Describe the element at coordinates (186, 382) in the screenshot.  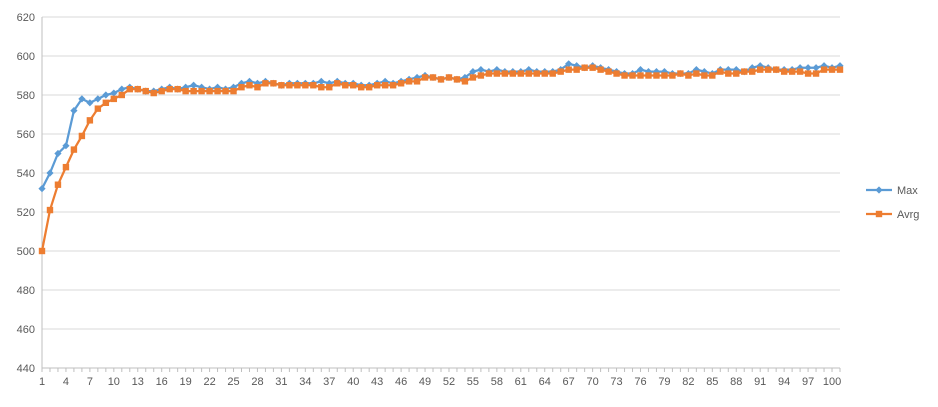
I see `x-tick-label: 19` at that location.